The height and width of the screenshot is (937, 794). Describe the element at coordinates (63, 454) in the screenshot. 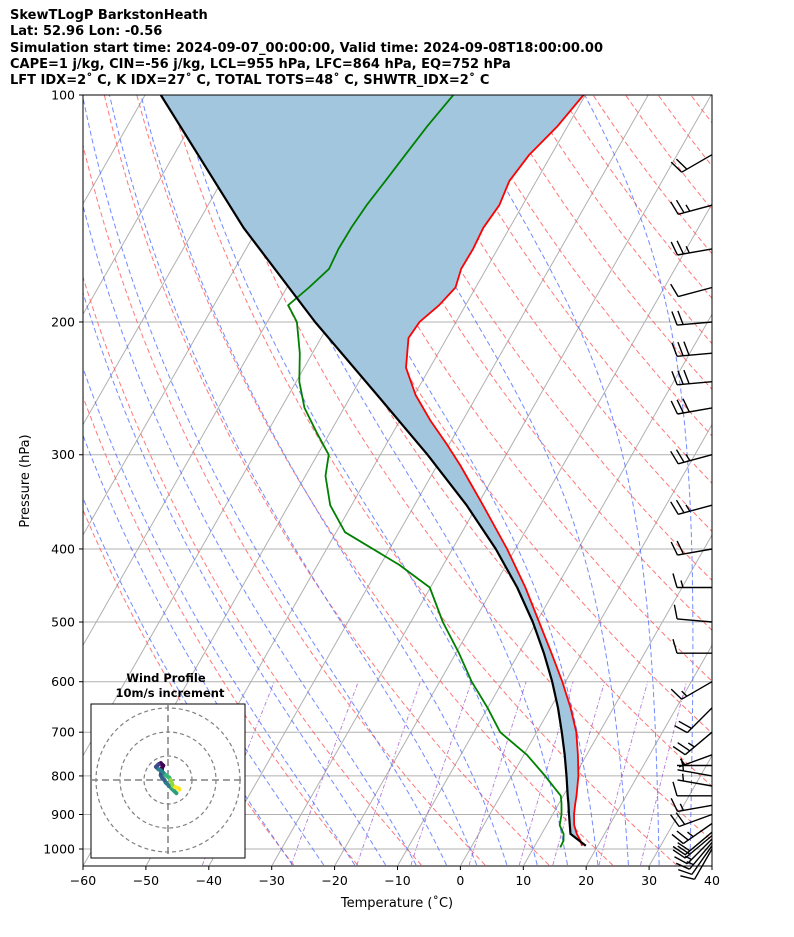

I see `y-tick-label: 300` at that location.